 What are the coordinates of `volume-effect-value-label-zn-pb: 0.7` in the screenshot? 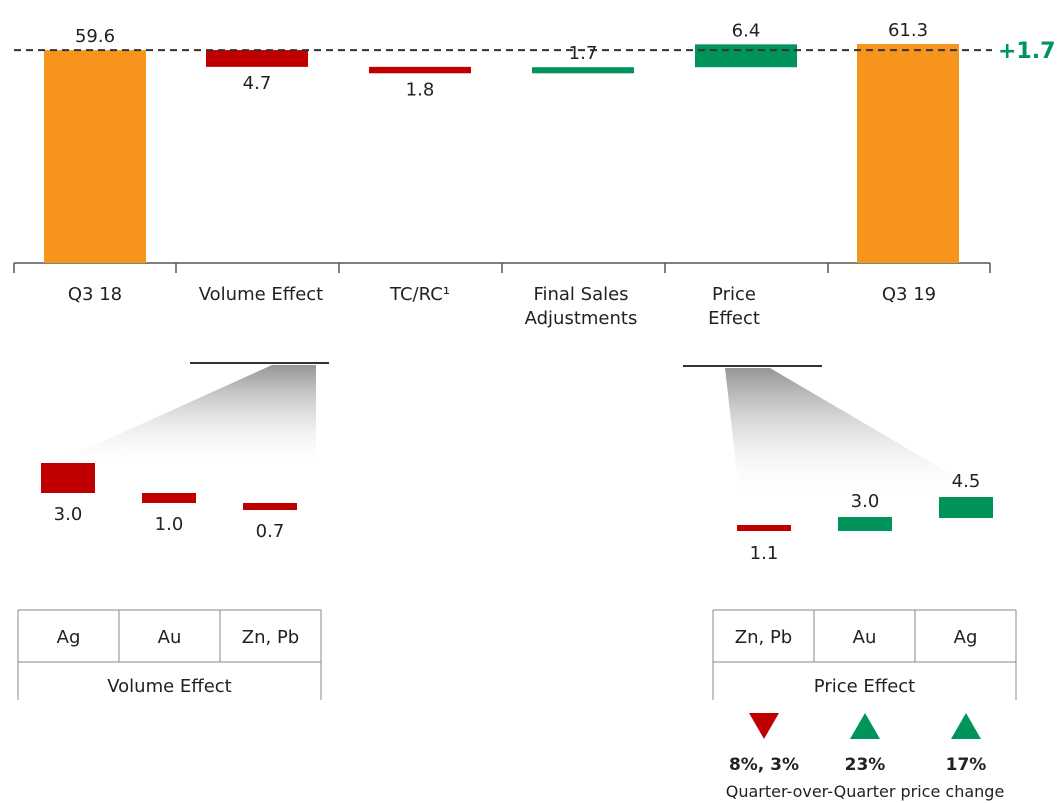 It's located at (270, 531).